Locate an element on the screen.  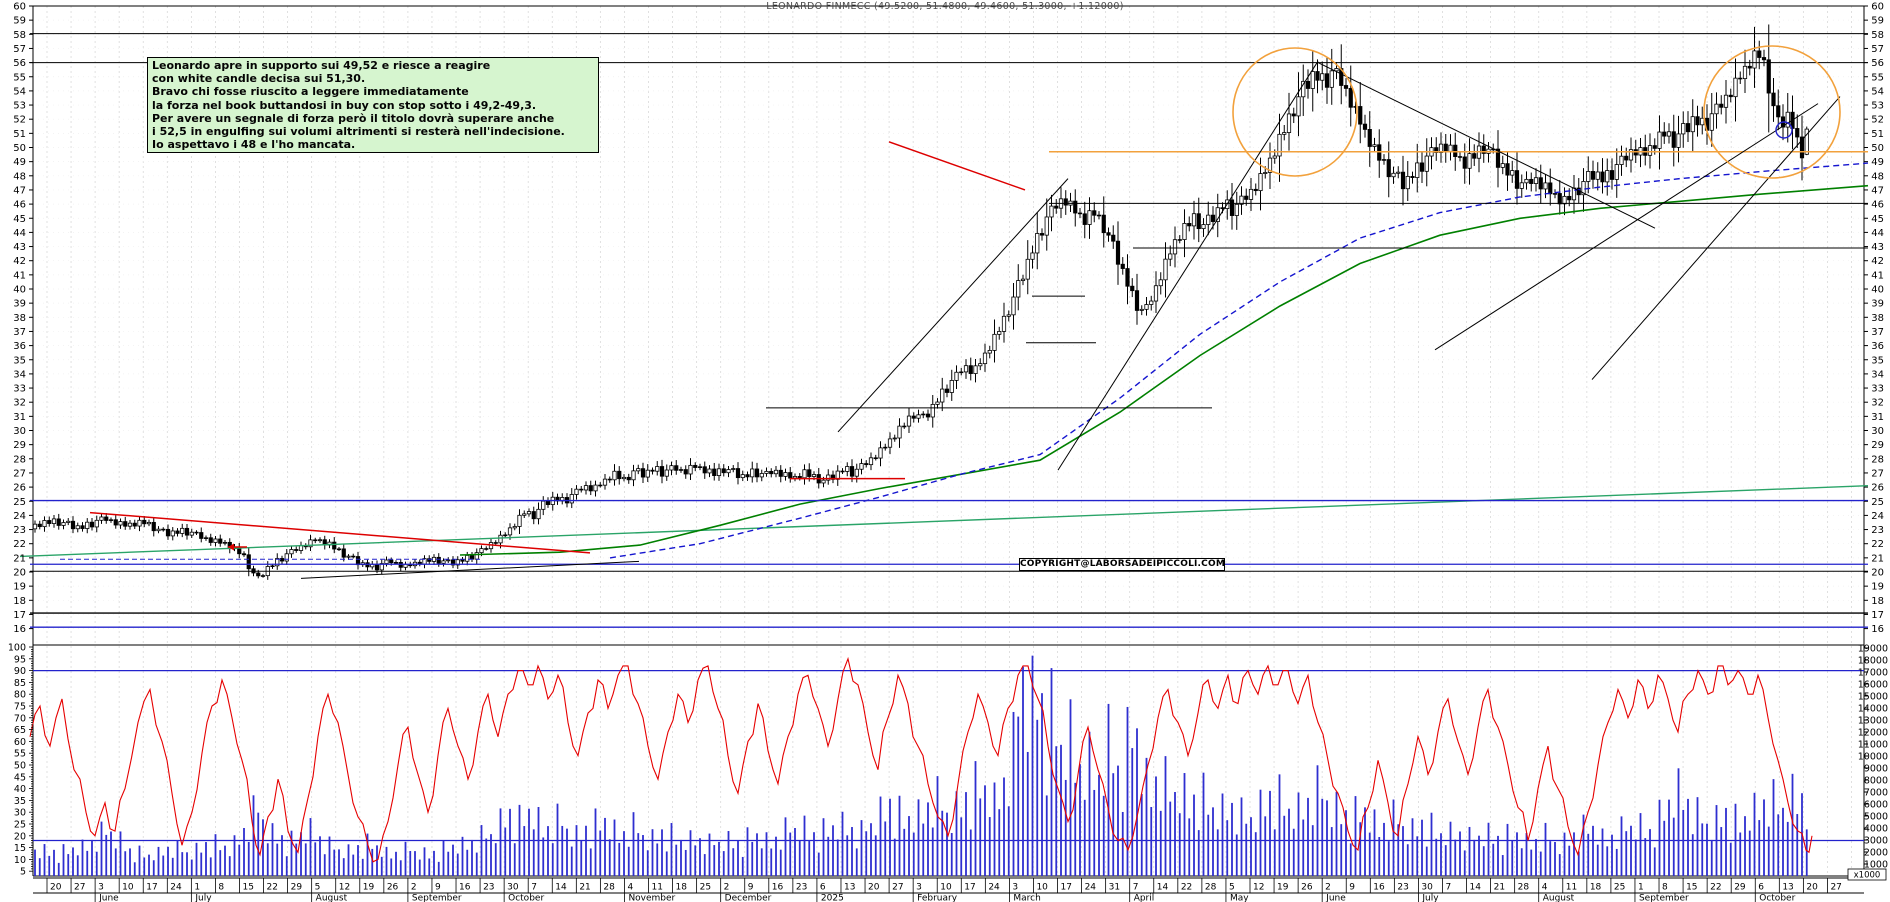
svg-text: 33 is located at coordinates (1877, 389).